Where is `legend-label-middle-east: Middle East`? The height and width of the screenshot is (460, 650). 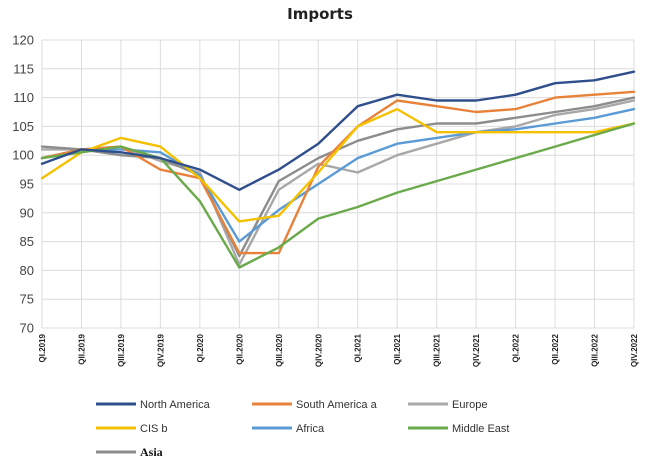 legend-label-middle-east: Middle East is located at coordinates (480, 429).